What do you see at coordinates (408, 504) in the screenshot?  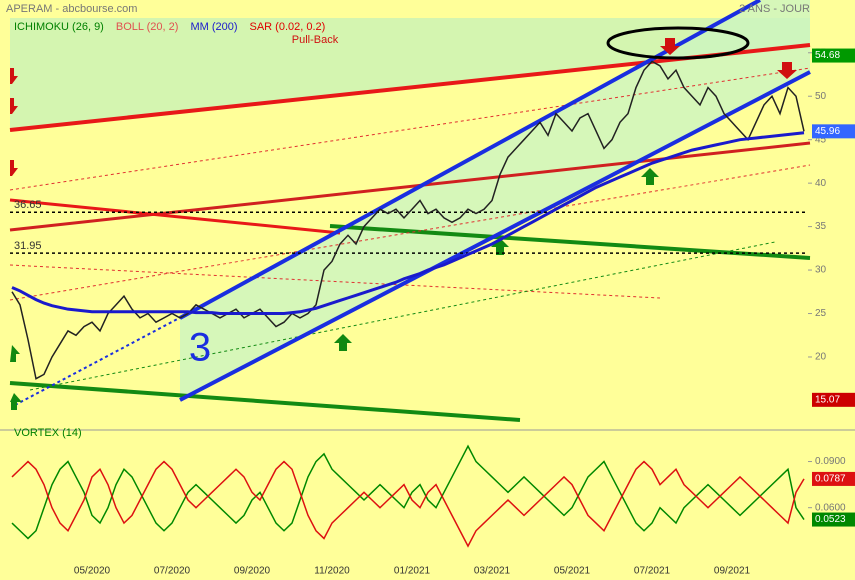 I see `series-line` at bounding box center [408, 504].